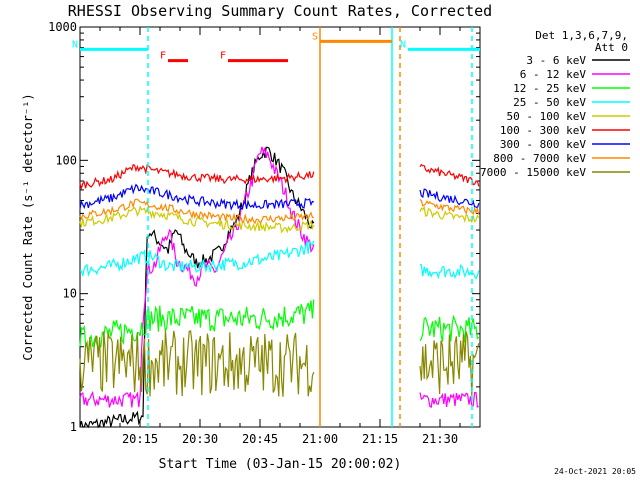  What do you see at coordinates (380, 439) in the screenshot?
I see `x-tick-label: 21:15` at bounding box center [380, 439].